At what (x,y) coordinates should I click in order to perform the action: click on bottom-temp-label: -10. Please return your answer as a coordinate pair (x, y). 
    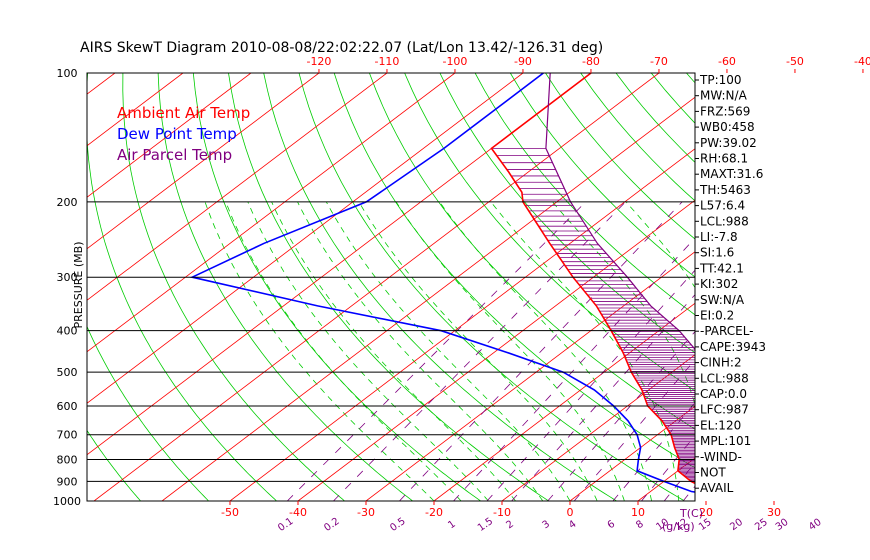
    Looking at the image, I should click on (502, 512).